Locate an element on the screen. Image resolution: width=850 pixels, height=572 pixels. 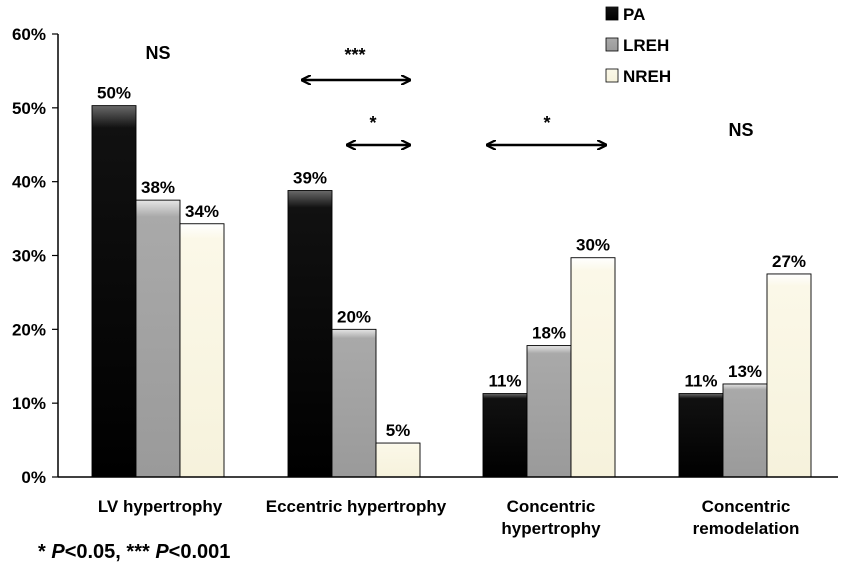
category-label-concentric-remodelation: Concentric remodelation is located at coordinates (746, 517).